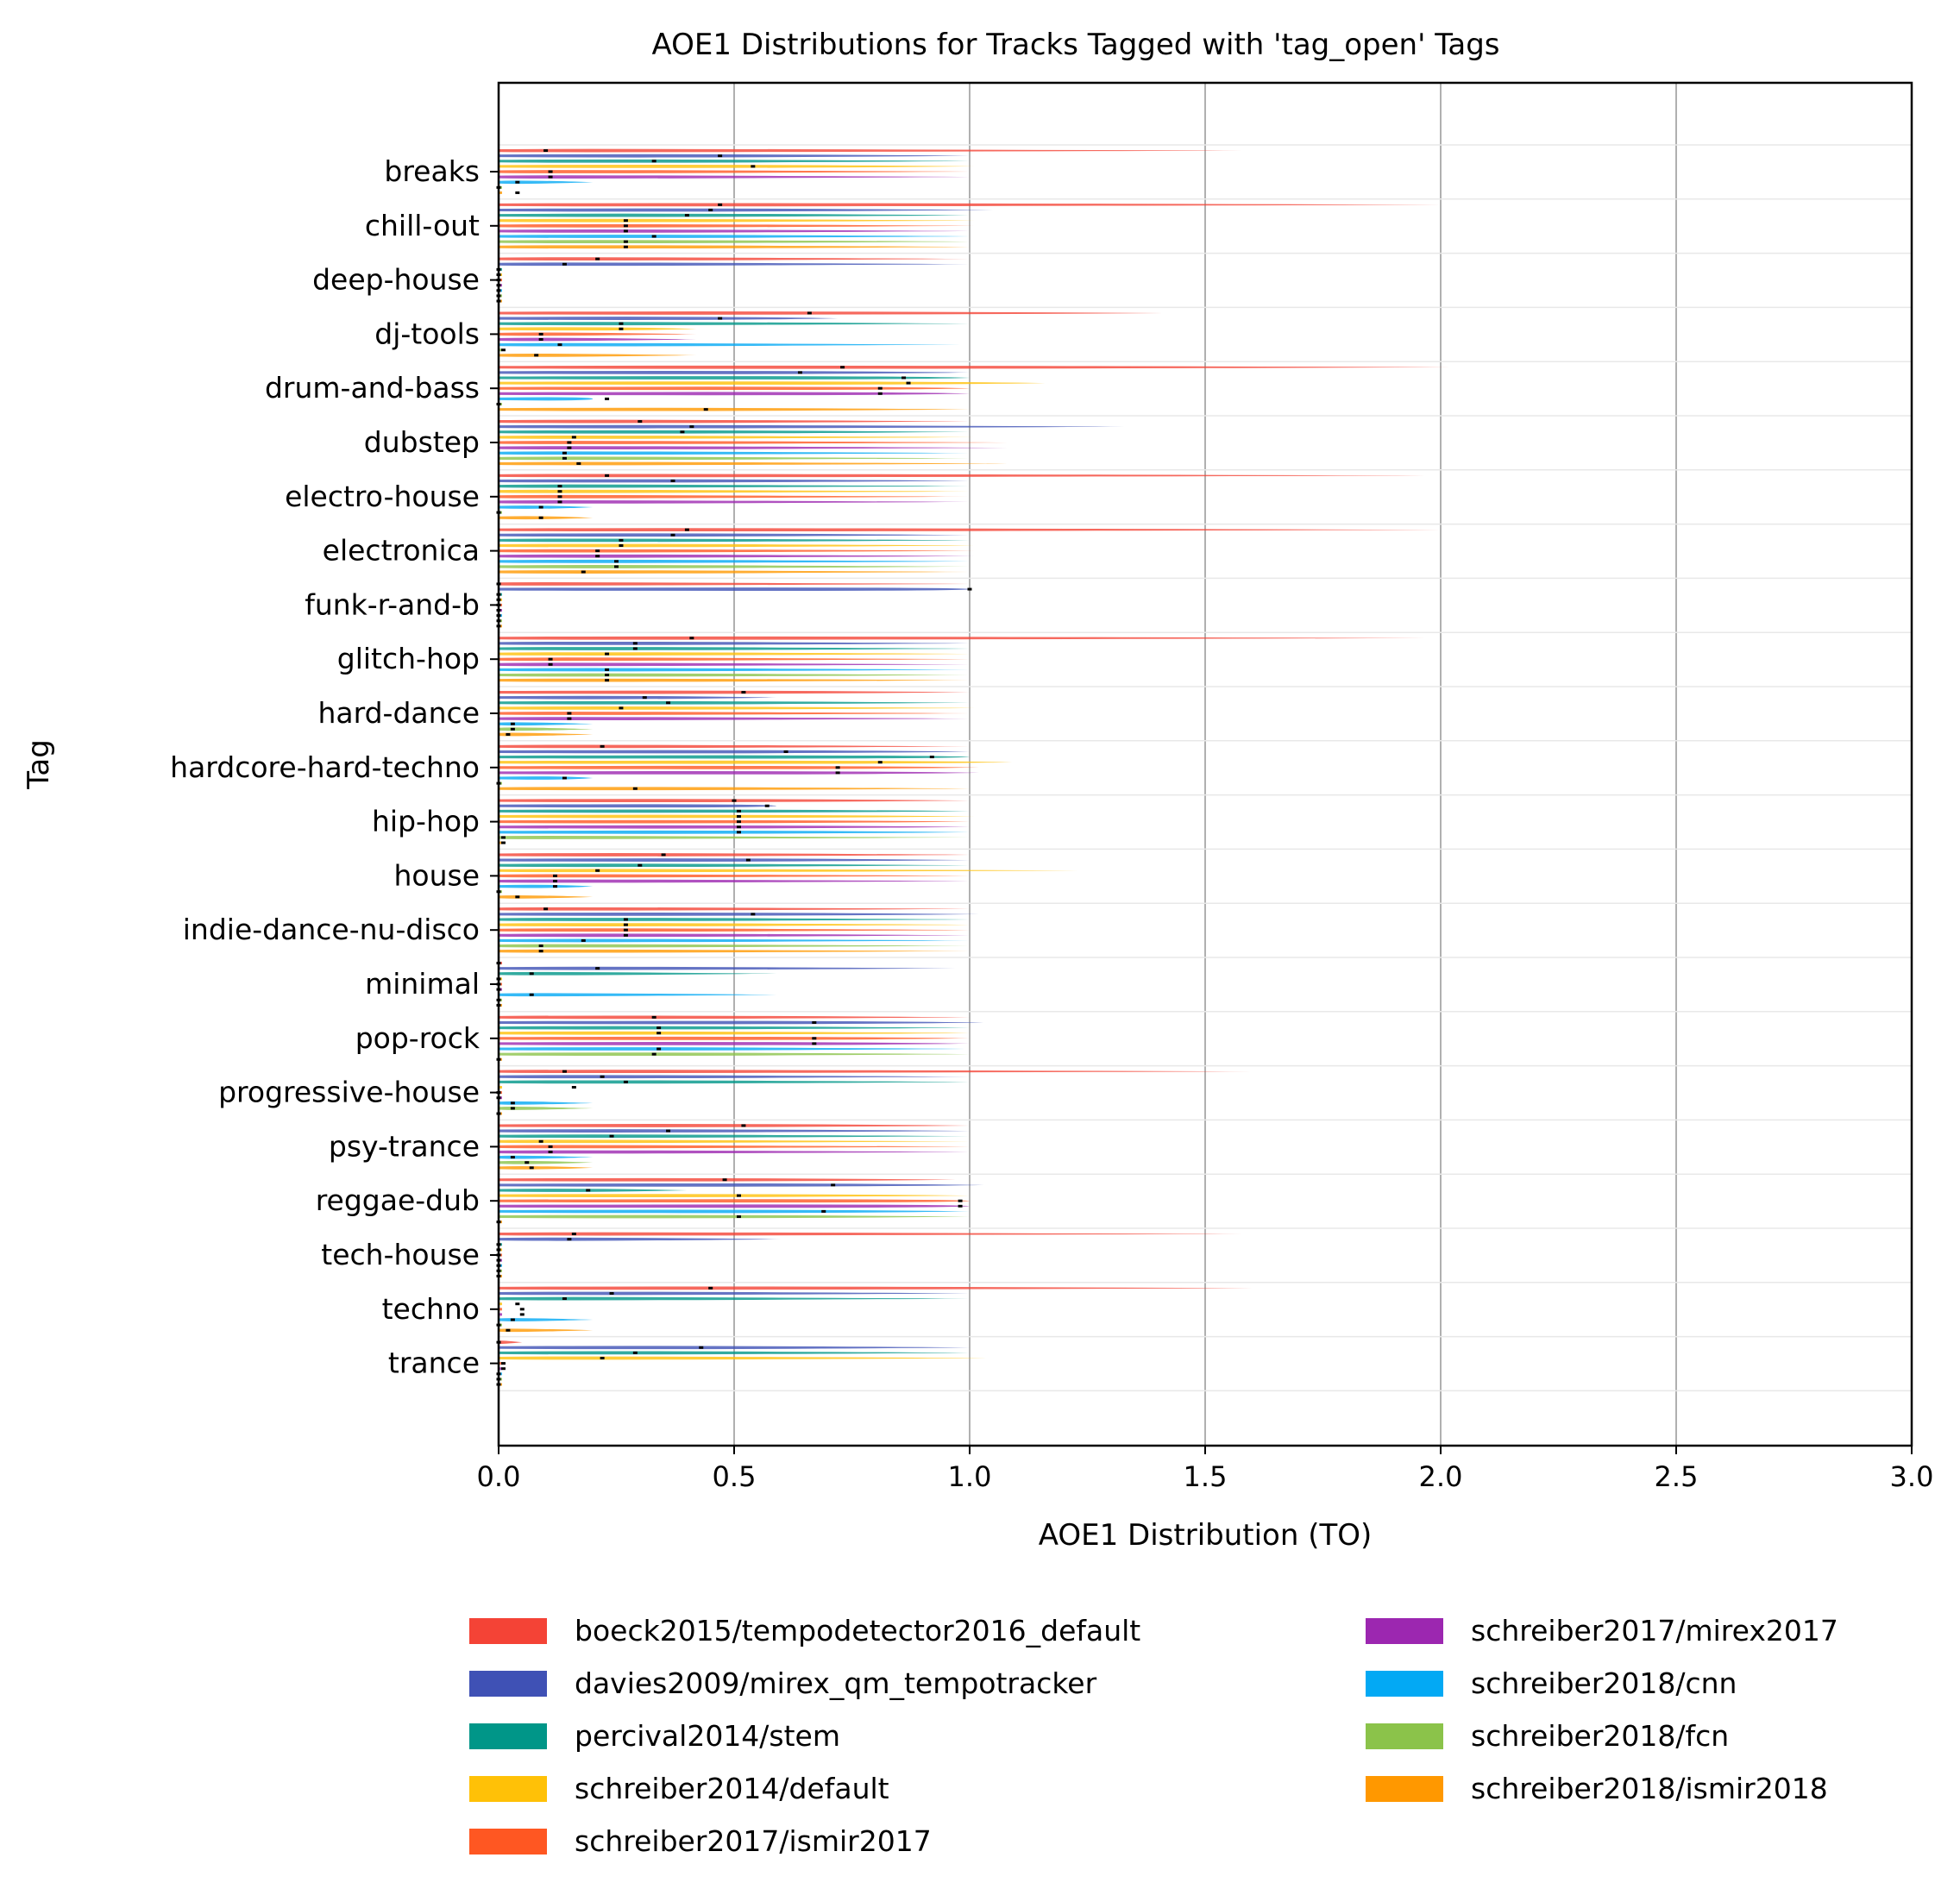 Image resolution: width=1960 pixels, height=1889 pixels. I want to click on y-tick-label-14: indie-dance-nu-disco, so click(331, 929).